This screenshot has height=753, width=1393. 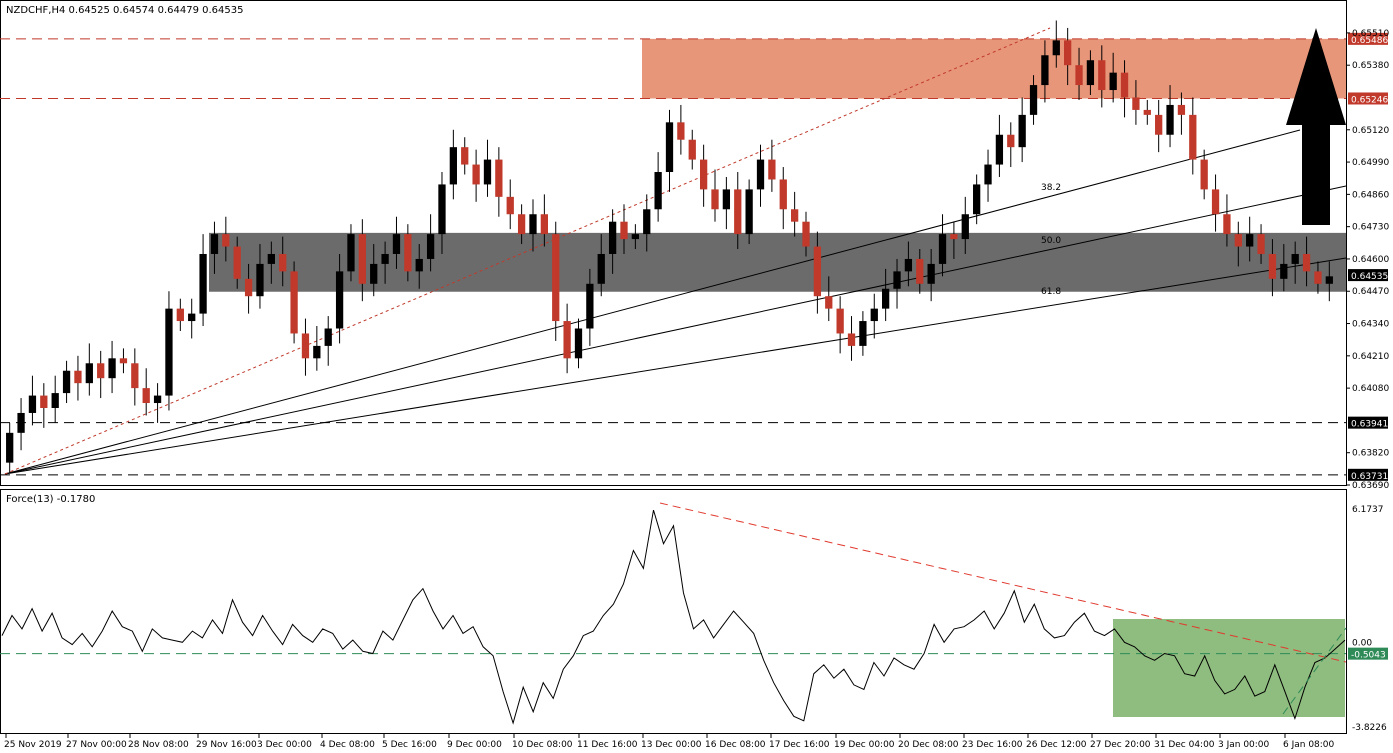 What do you see at coordinates (1370, 34) in the screenshot?
I see `y-tick-label: 0.65510` at bounding box center [1370, 34].